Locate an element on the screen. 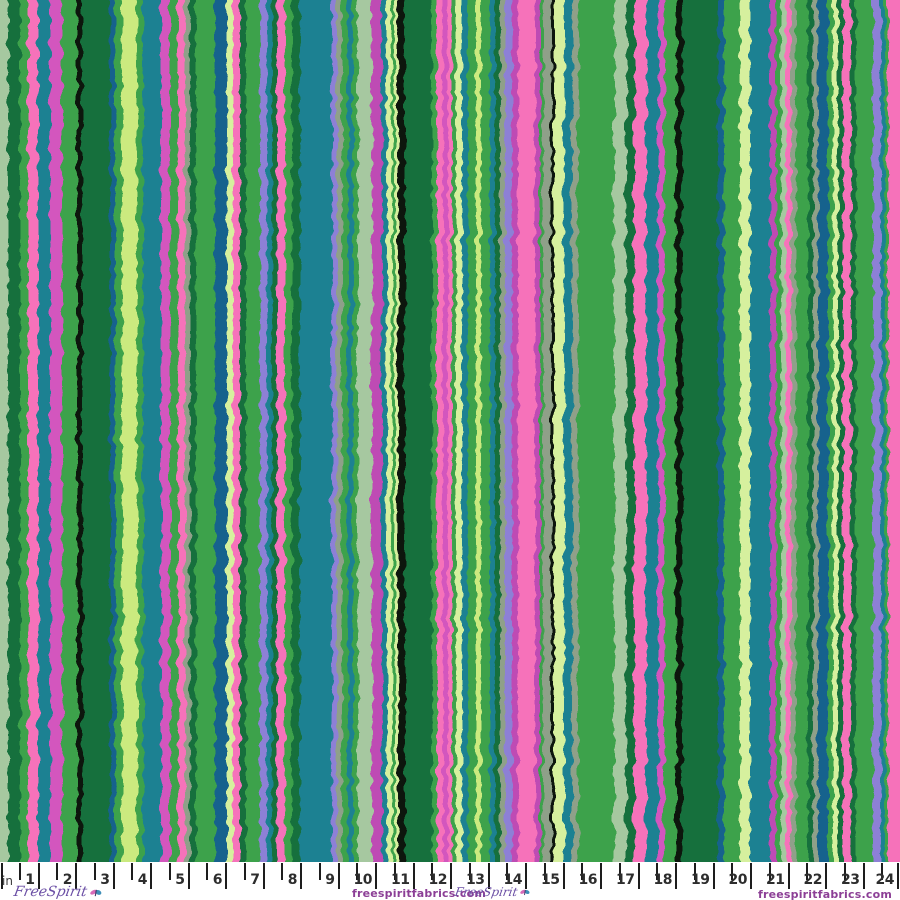 The width and height of the screenshot is (900, 900). ruler-number-17: 17 is located at coordinates (625, 880).